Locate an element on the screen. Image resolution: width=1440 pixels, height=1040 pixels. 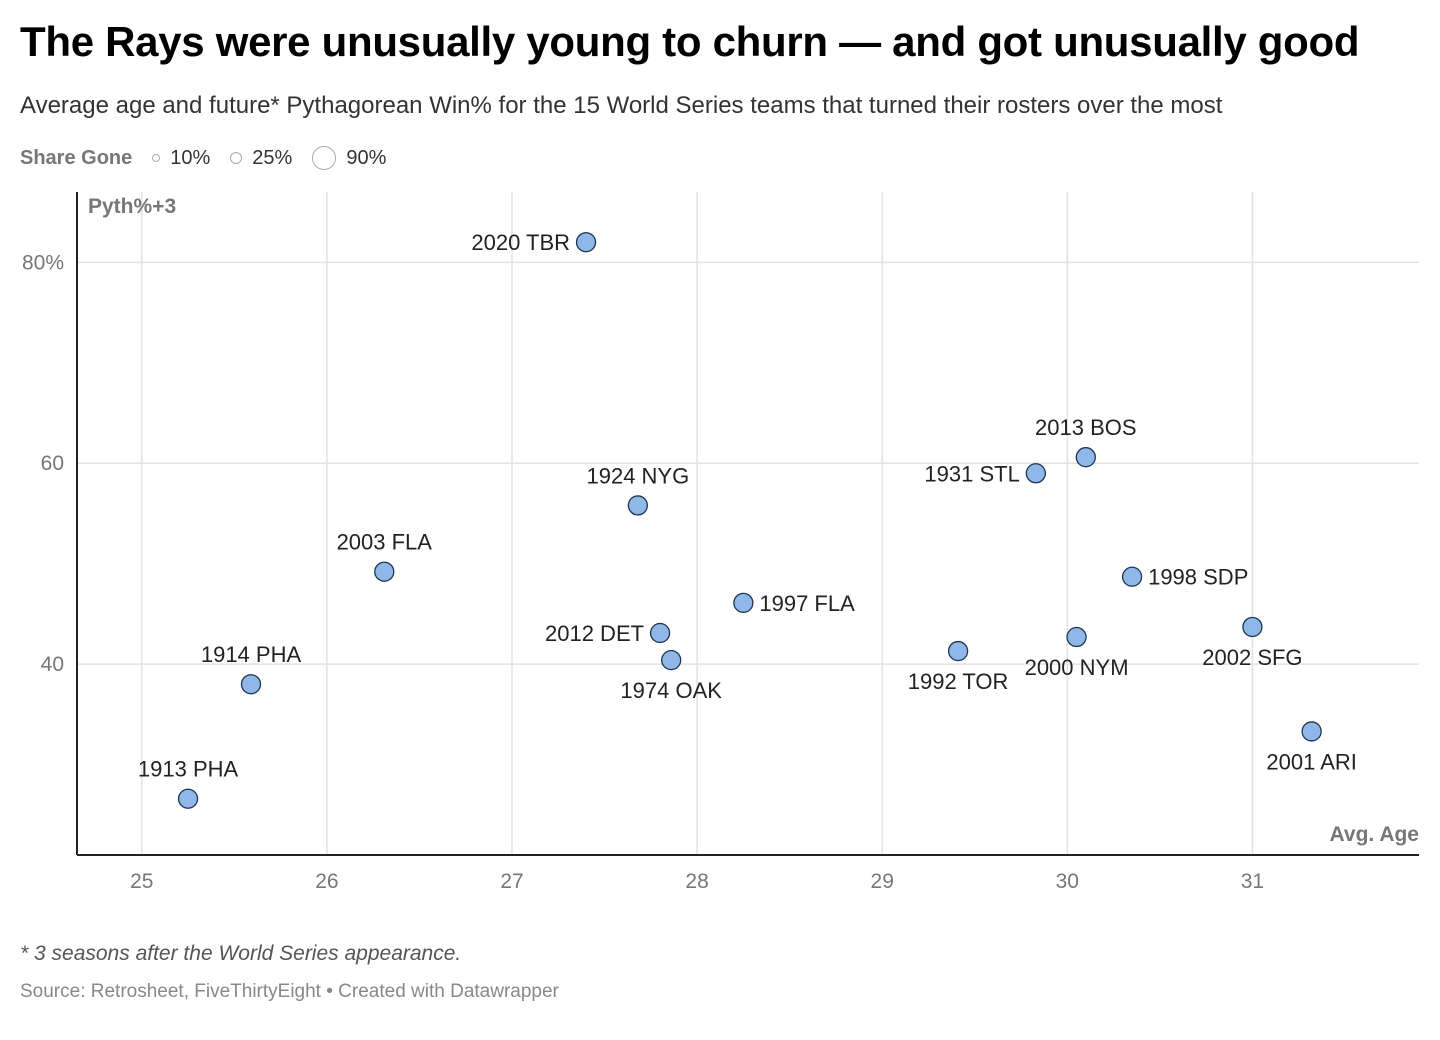
legend-label-small: 10% is located at coordinates (190, 157).